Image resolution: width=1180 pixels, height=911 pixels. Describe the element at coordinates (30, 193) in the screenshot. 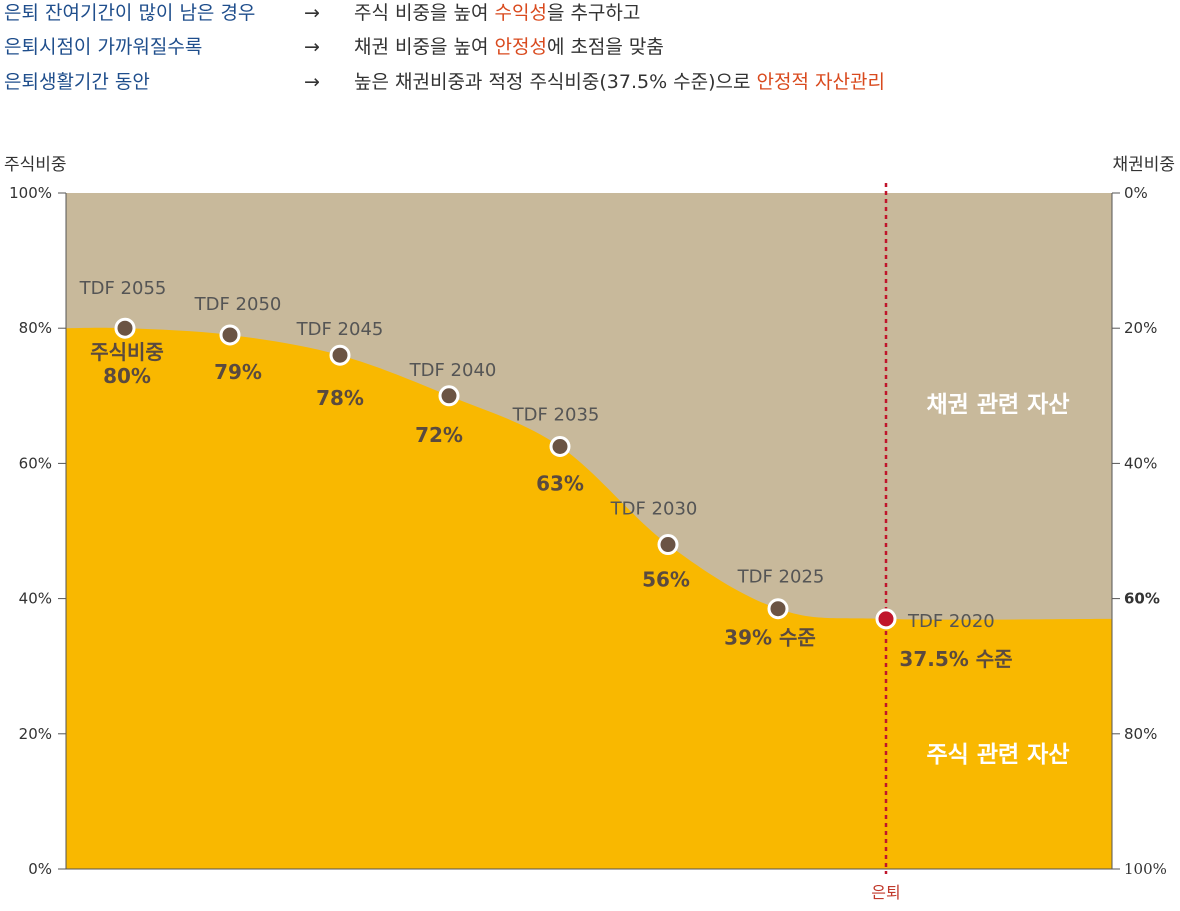

I see `left-tick-label: 100%` at that location.